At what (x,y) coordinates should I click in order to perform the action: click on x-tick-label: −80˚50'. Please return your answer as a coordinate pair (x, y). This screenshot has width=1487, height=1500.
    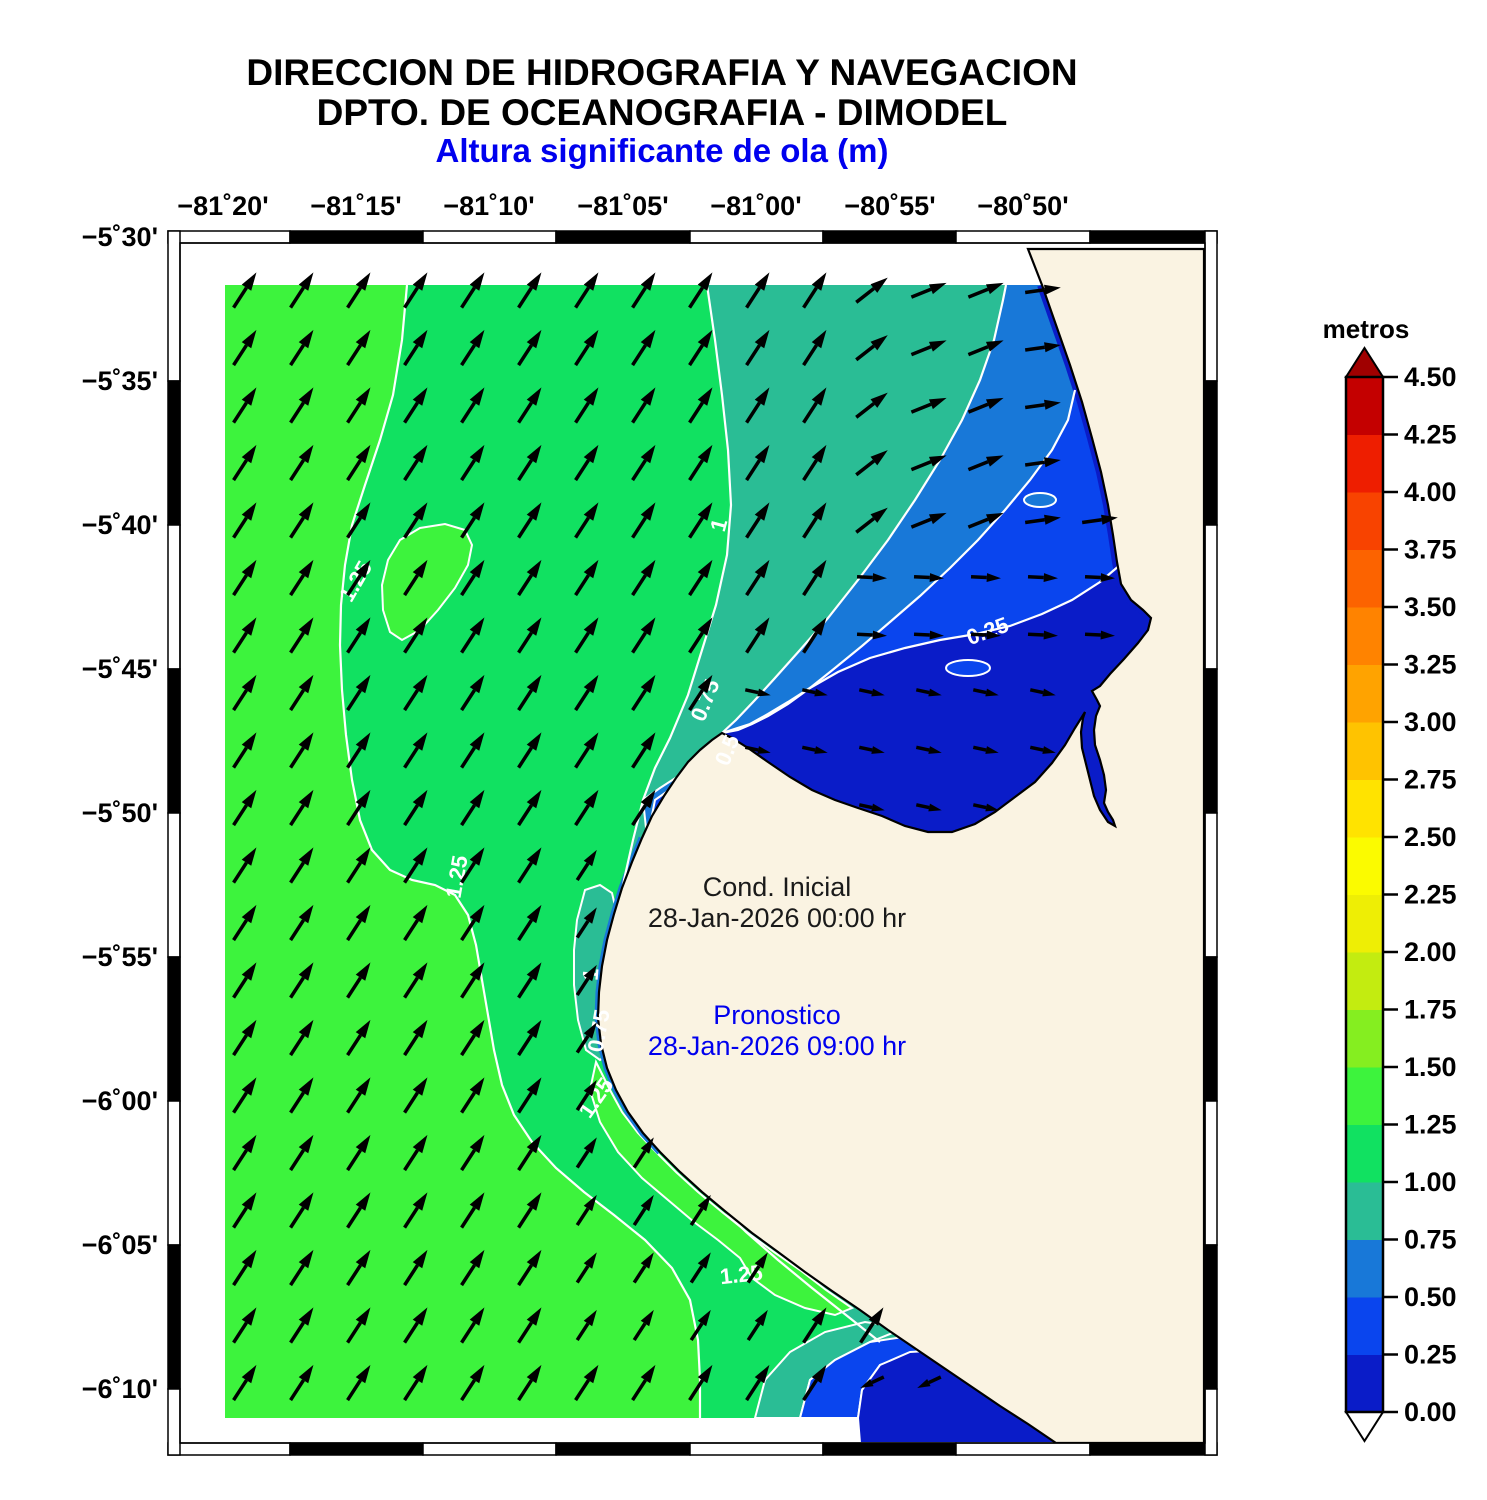
    Looking at the image, I should click on (1022, 206).